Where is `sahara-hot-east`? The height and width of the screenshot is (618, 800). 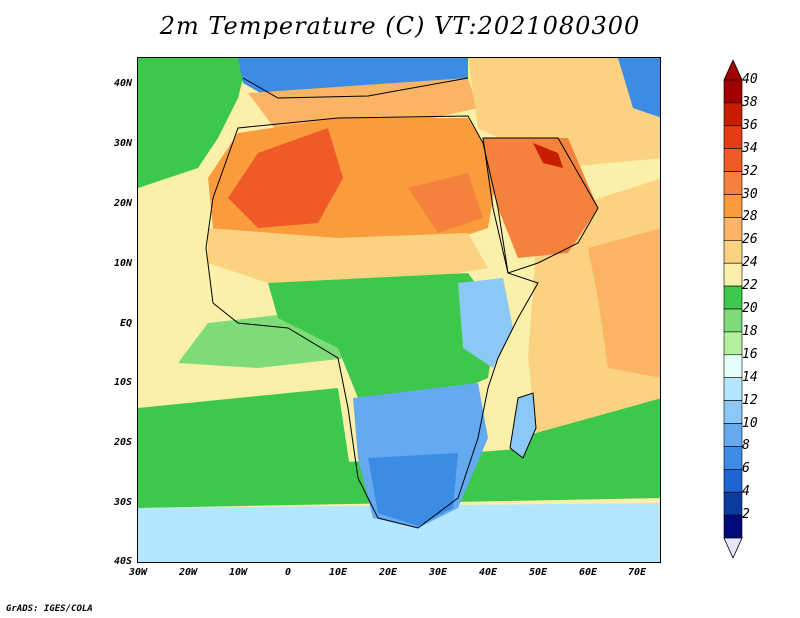
sahara-hot-east is located at coordinates (445, 203).